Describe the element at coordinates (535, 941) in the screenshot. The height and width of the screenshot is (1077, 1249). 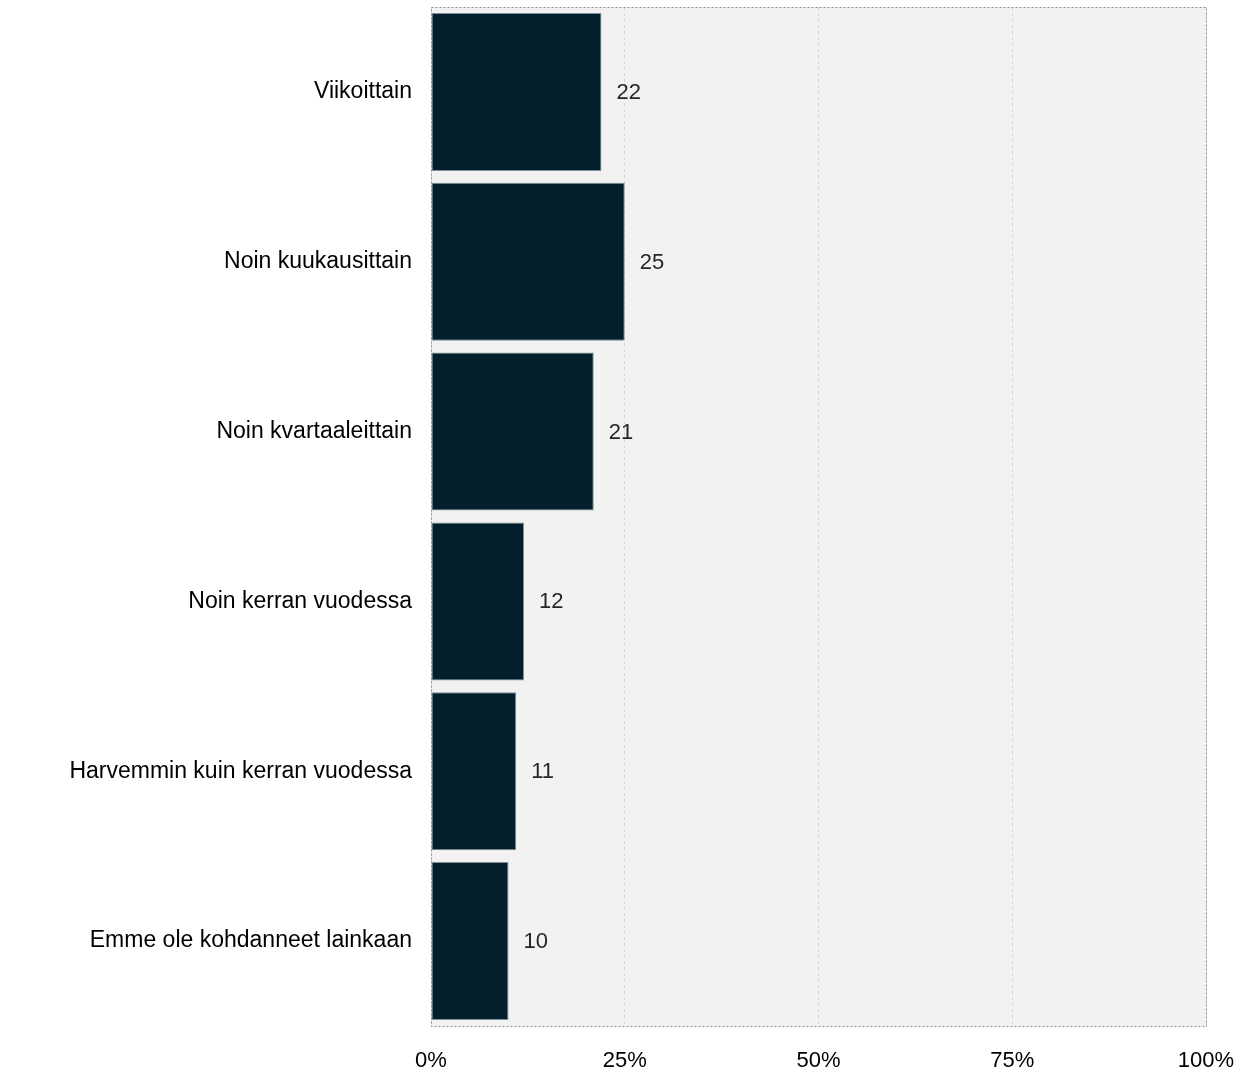
I see `data-label: 10` at that location.